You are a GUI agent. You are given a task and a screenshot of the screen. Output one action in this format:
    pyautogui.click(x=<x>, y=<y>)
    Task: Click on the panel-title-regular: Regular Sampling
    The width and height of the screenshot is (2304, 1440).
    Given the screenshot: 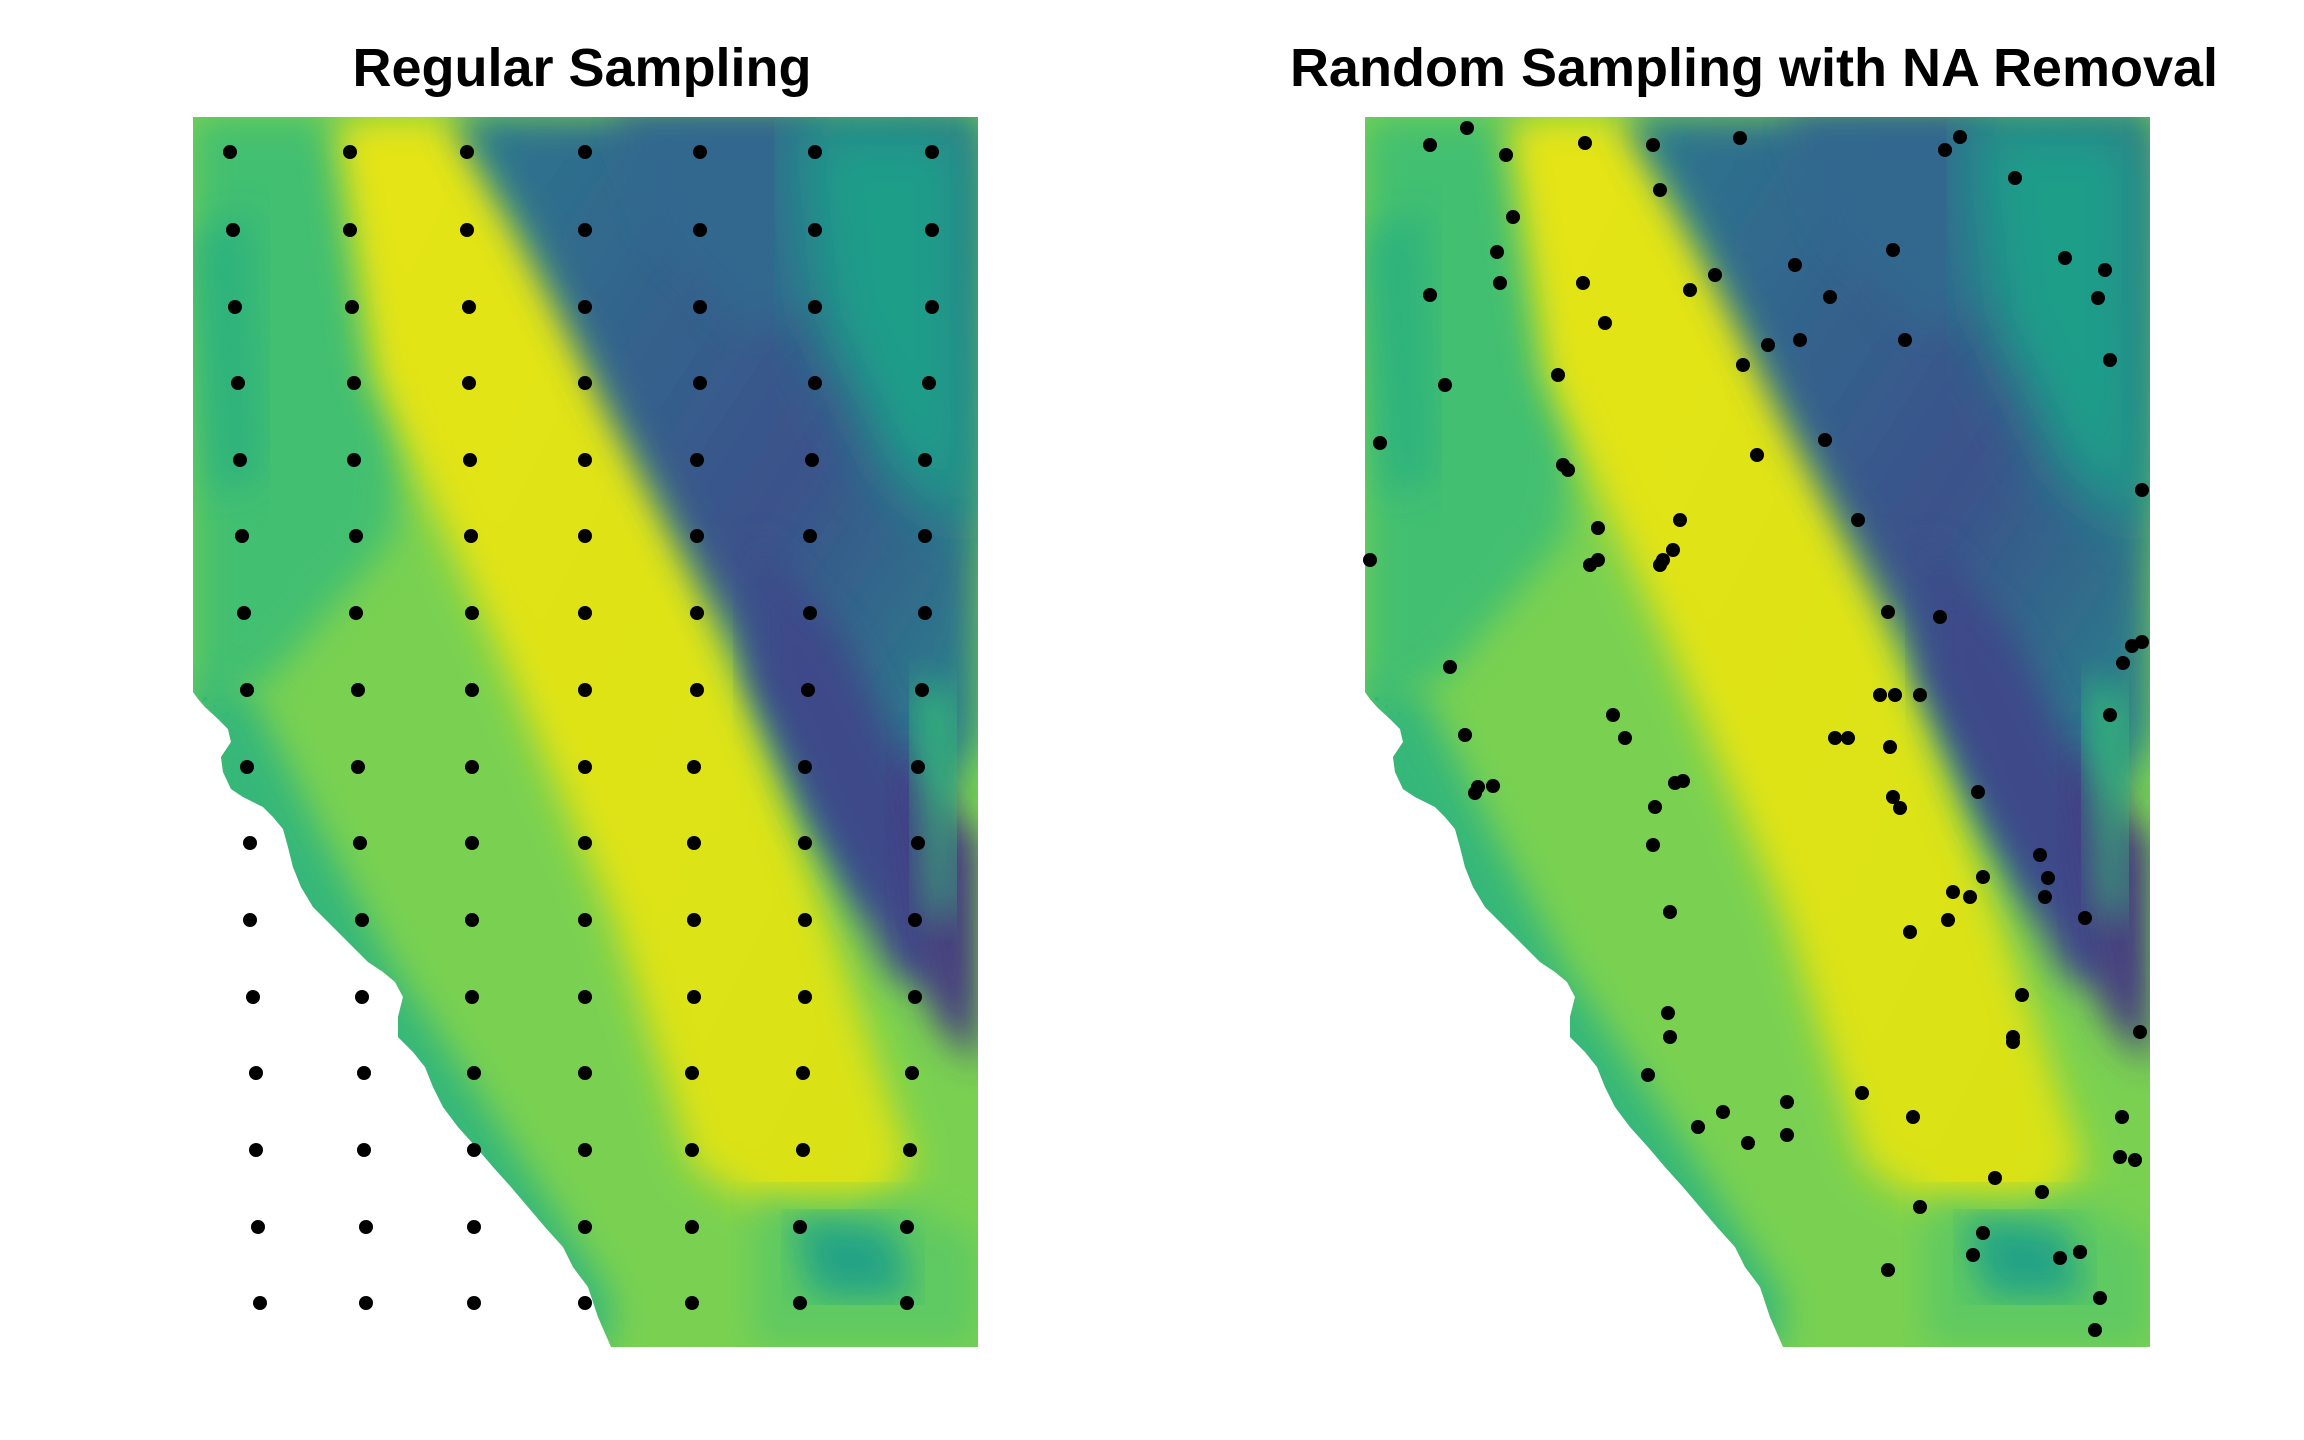 What is the action you would take?
    pyautogui.click(x=581, y=68)
    